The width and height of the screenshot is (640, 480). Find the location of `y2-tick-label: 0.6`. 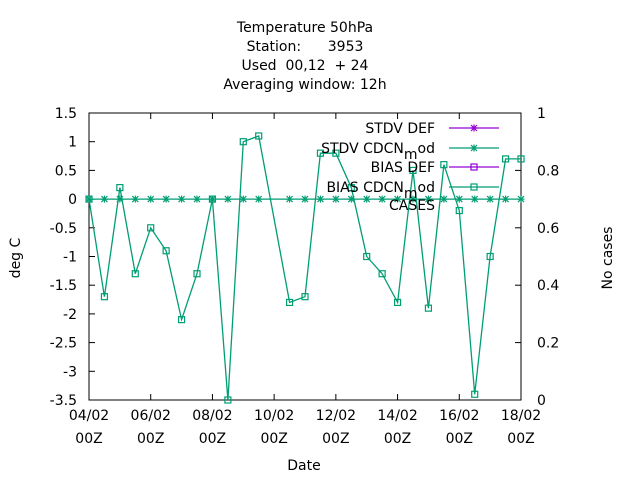

y2-tick-label: 0.6 is located at coordinates (548, 229).